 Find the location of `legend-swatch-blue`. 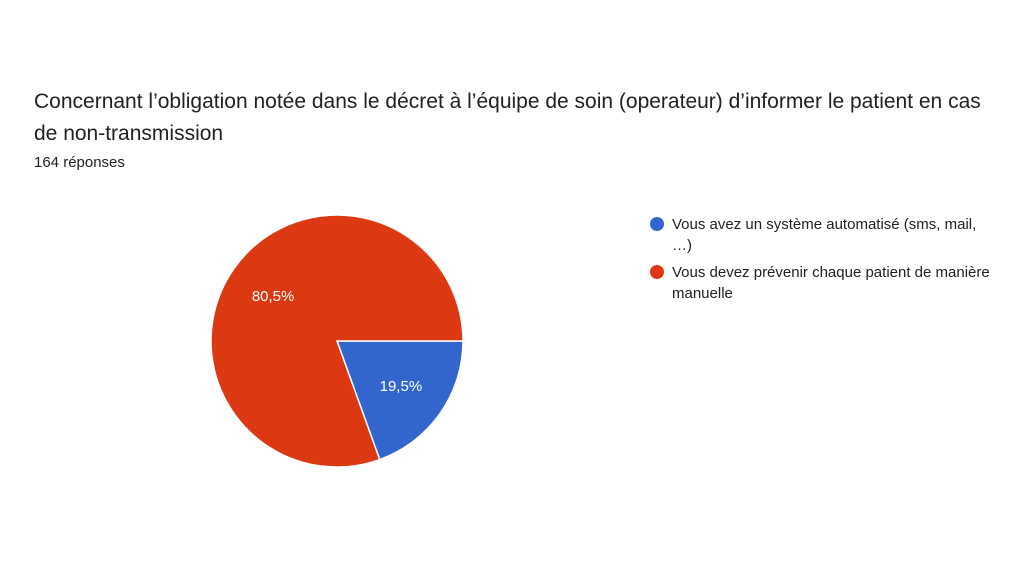

legend-swatch-blue is located at coordinates (657, 224).